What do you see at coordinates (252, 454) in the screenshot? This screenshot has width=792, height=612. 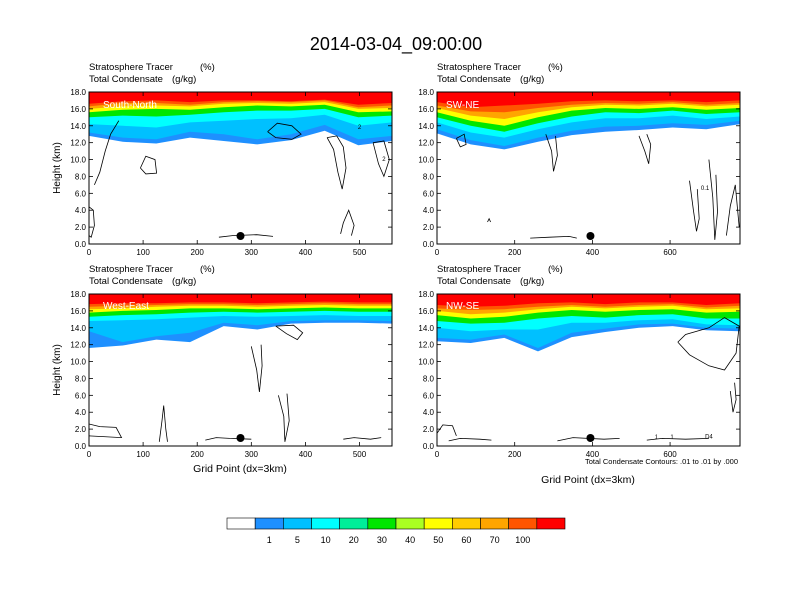 I see `x-tick-label: 300` at bounding box center [252, 454].